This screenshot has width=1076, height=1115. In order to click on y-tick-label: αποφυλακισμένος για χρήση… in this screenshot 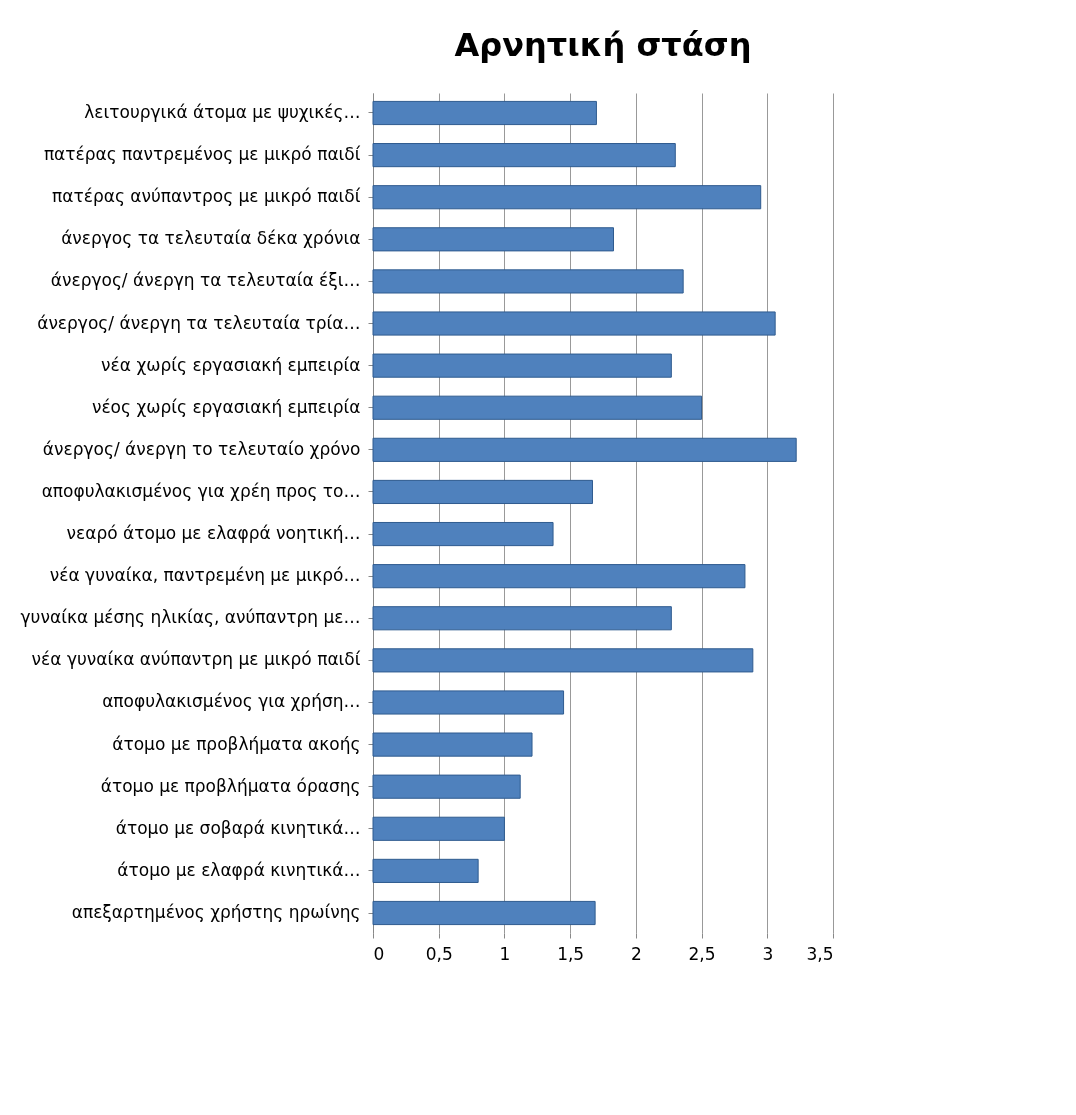, I will do `click(231, 701)`.